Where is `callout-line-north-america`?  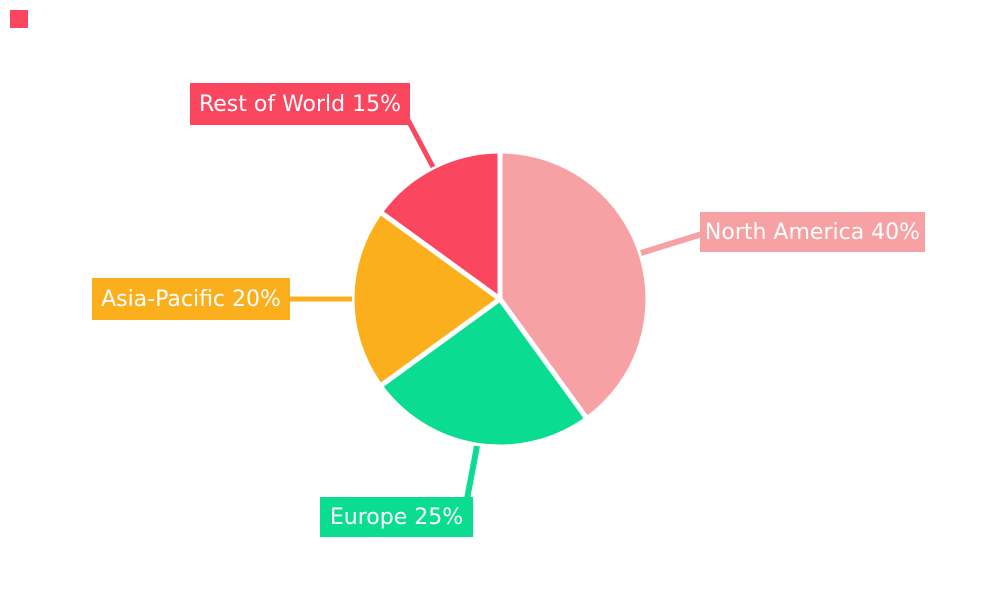
callout-line-north-america is located at coordinates (671, 243).